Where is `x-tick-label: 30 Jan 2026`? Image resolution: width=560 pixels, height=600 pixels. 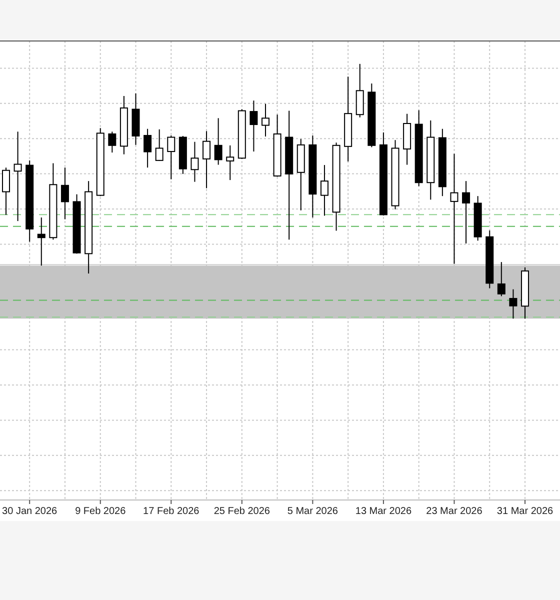 x-tick-label: 30 Jan 2026 is located at coordinates (30, 512).